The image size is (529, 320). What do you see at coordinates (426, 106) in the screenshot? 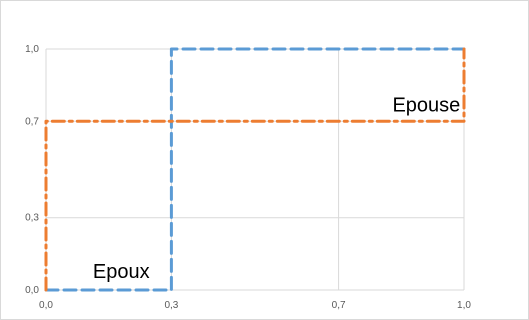
I see `annotation-label: Epouse` at bounding box center [426, 106].